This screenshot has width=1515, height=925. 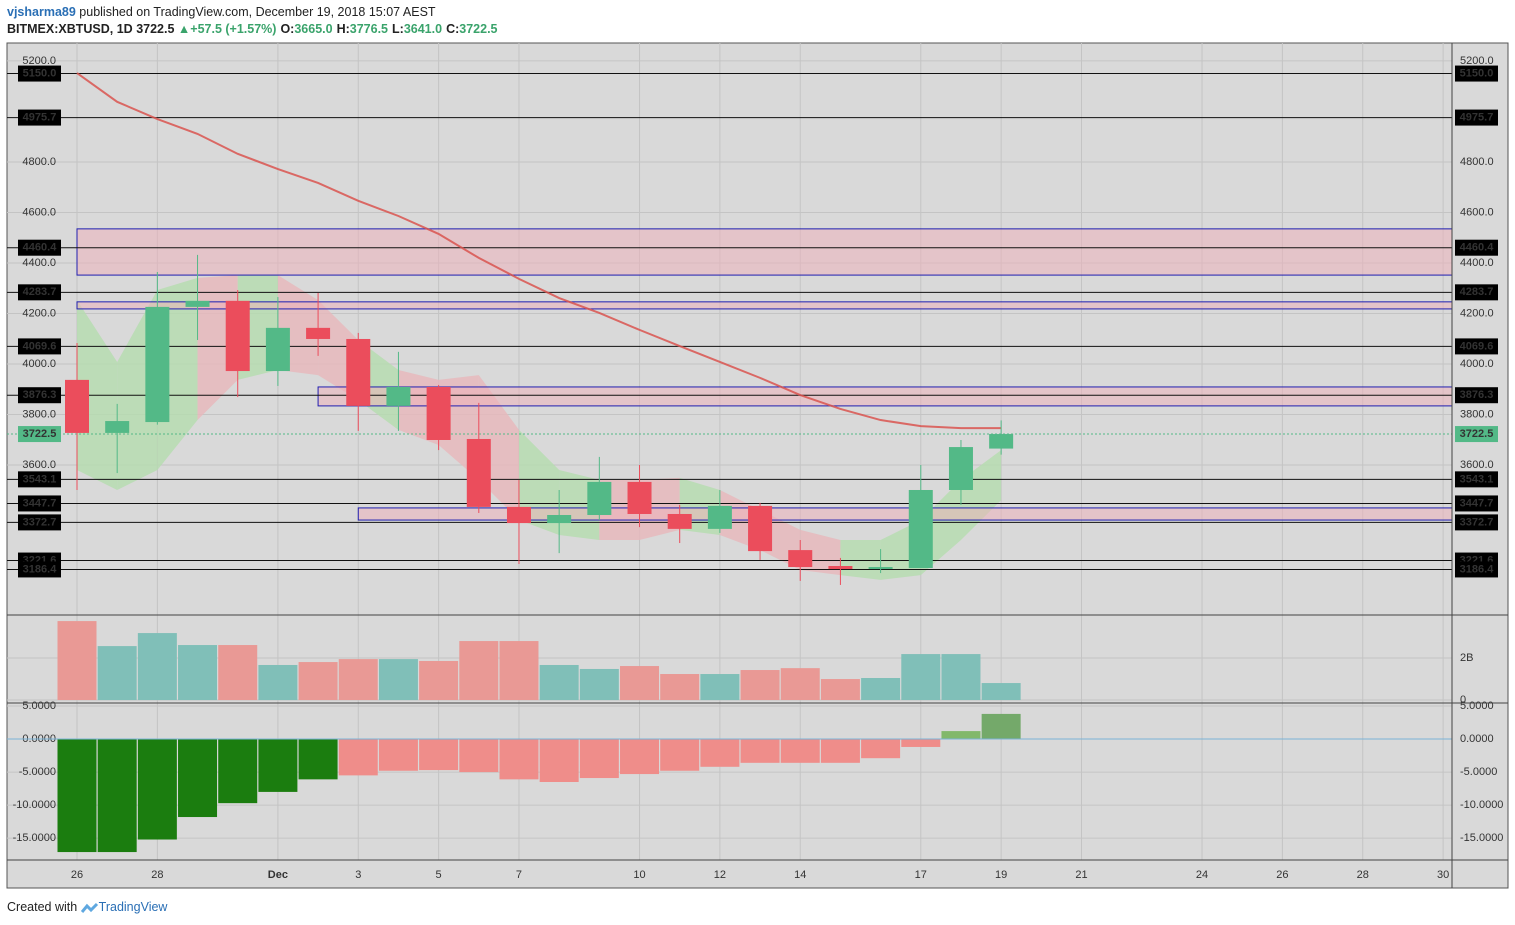 I want to click on y-tick-label: 3600.0, so click(x=1477, y=465).